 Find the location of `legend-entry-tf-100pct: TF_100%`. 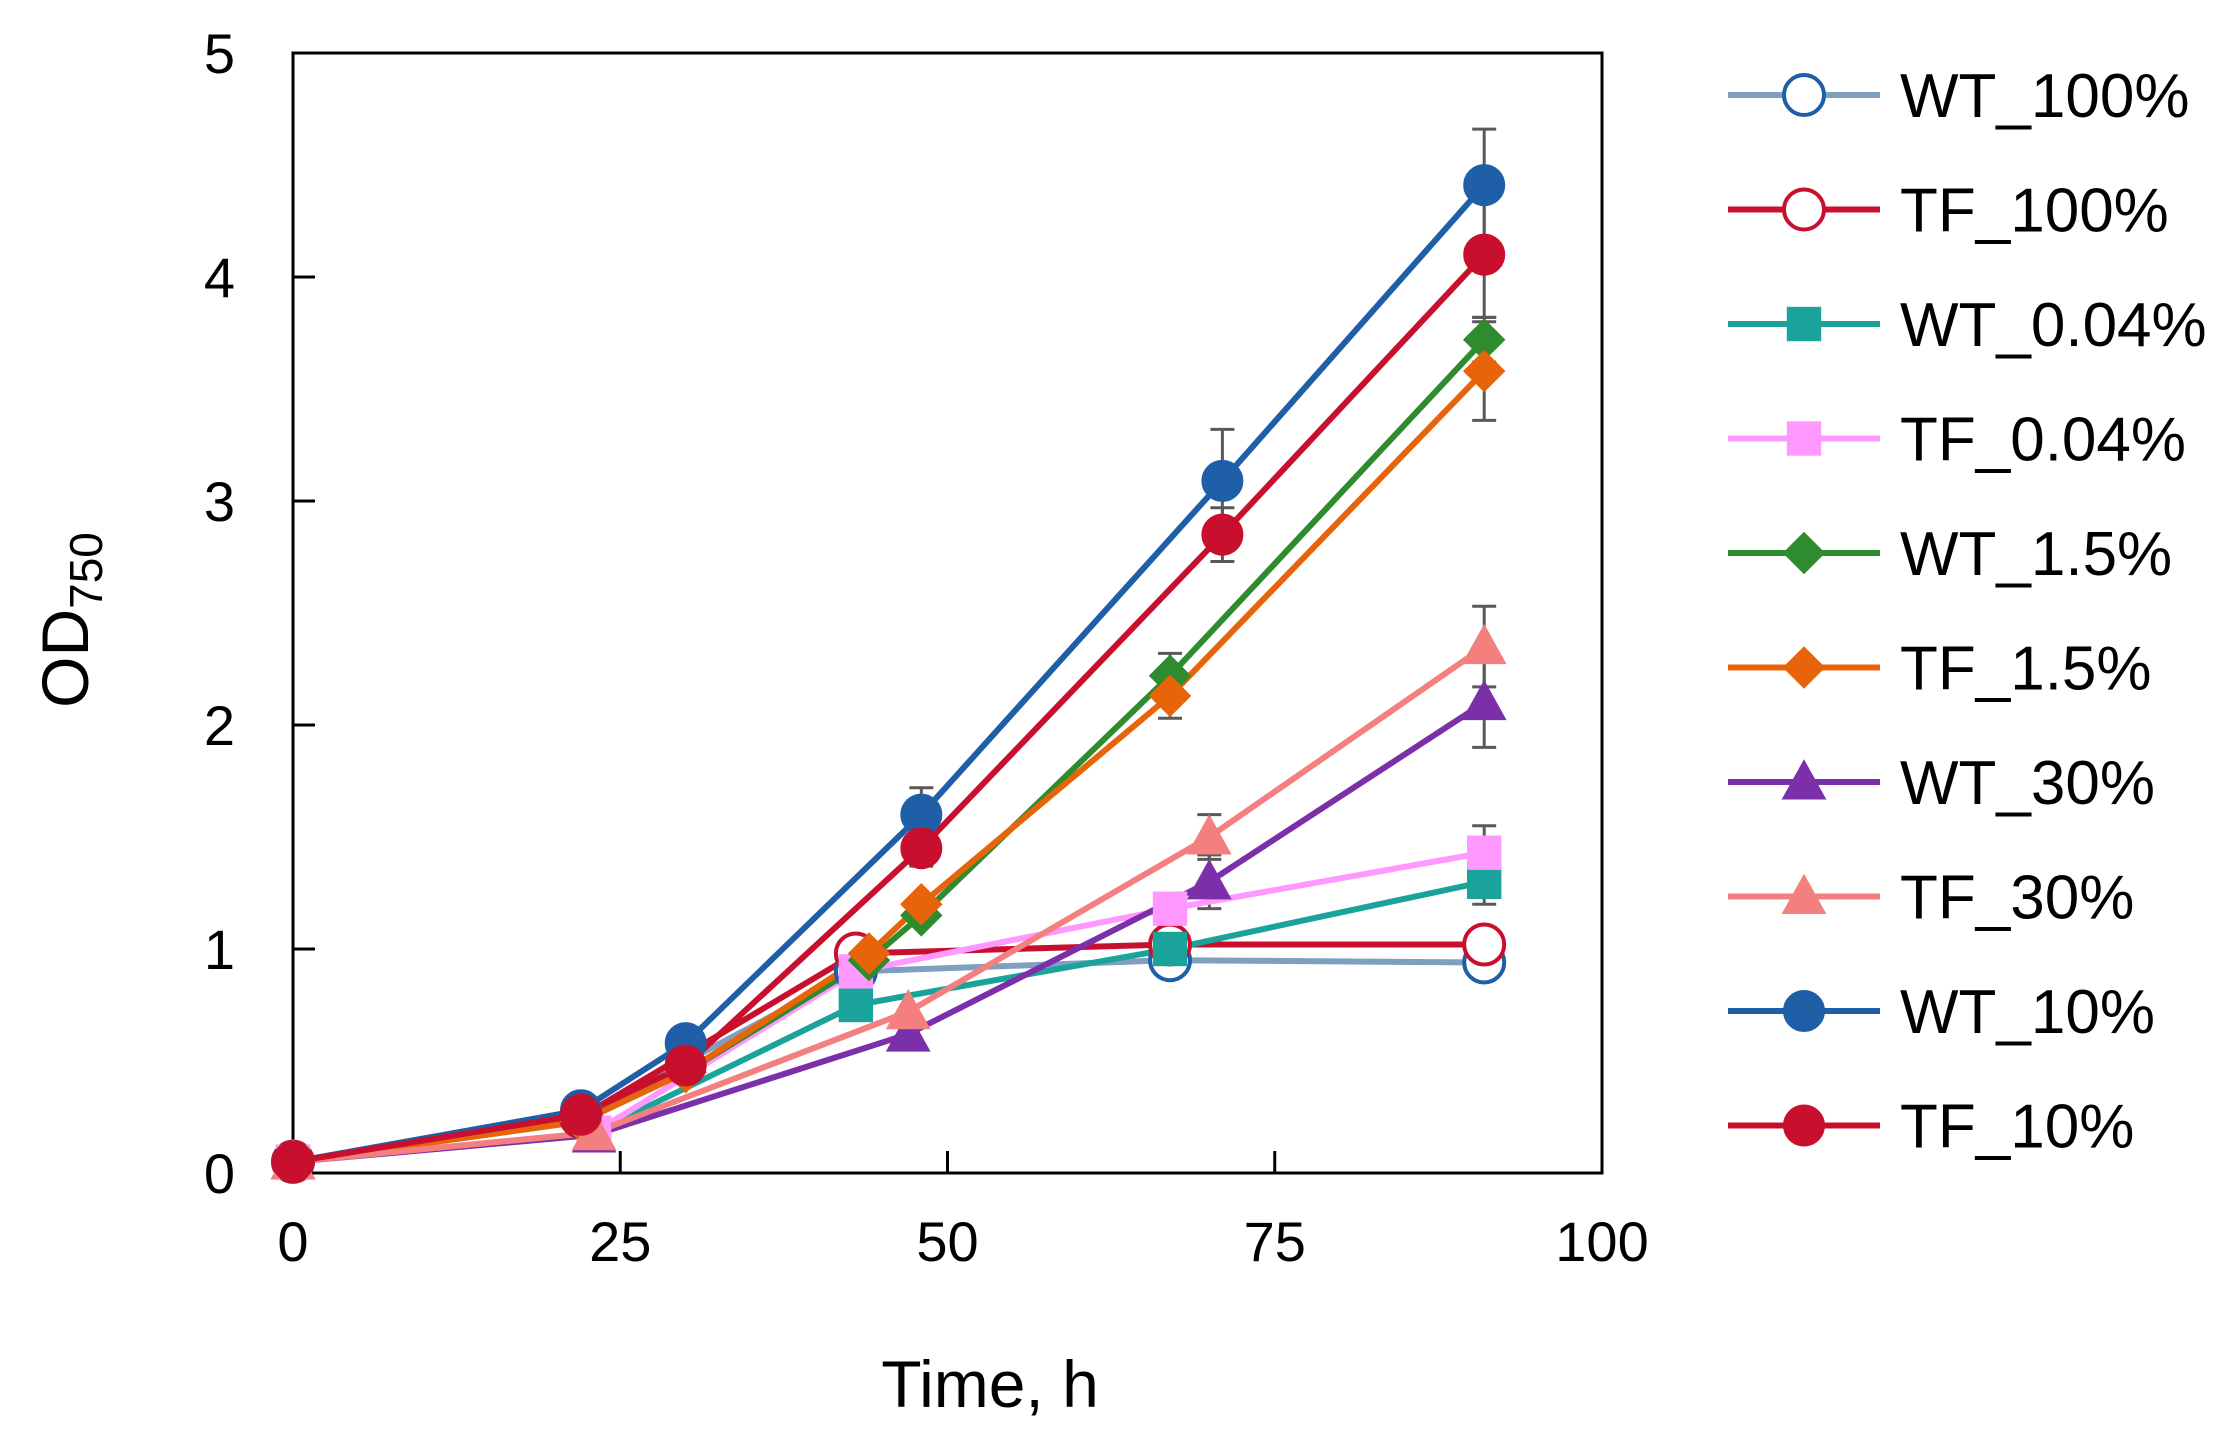

legend-entry-tf-100pct: TF_100% is located at coordinates (1948, 211).